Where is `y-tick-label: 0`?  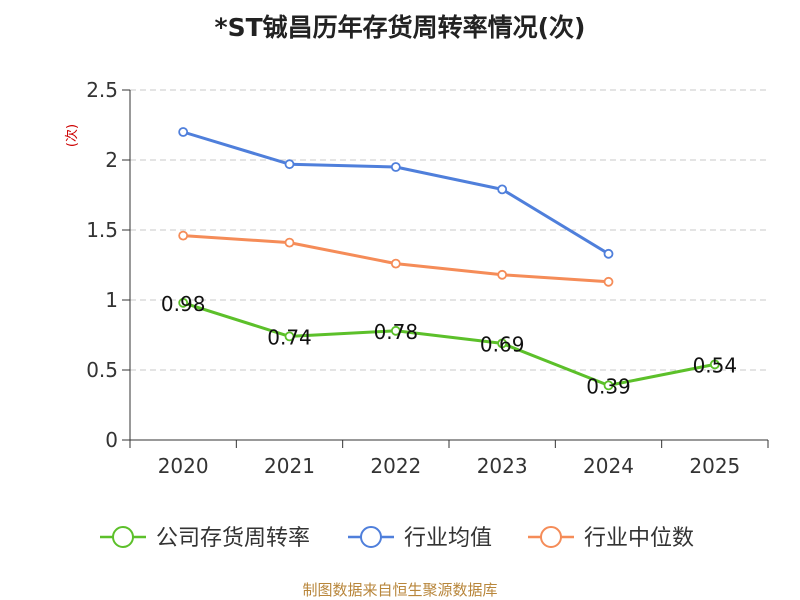 y-tick-label: 0 is located at coordinates (111, 440).